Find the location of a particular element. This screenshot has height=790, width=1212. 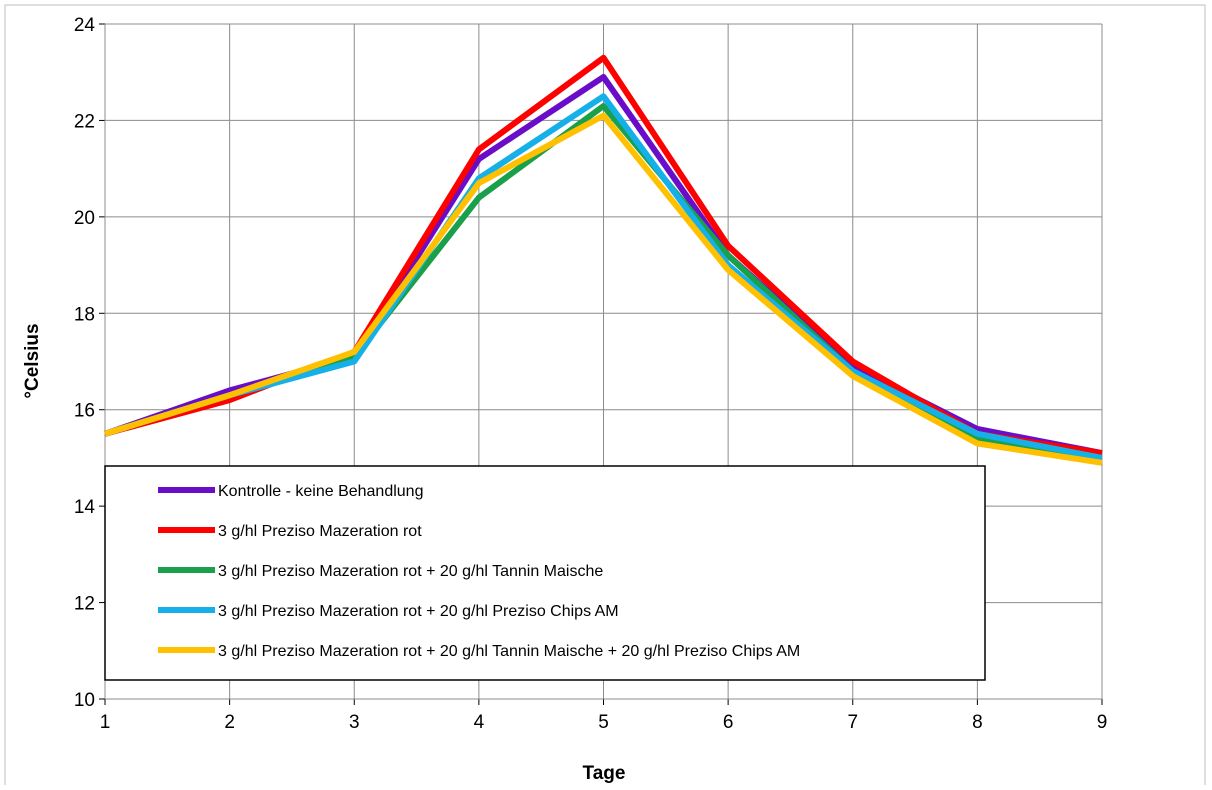

x-tick-label: 6 is located at coordinates (728, 722).